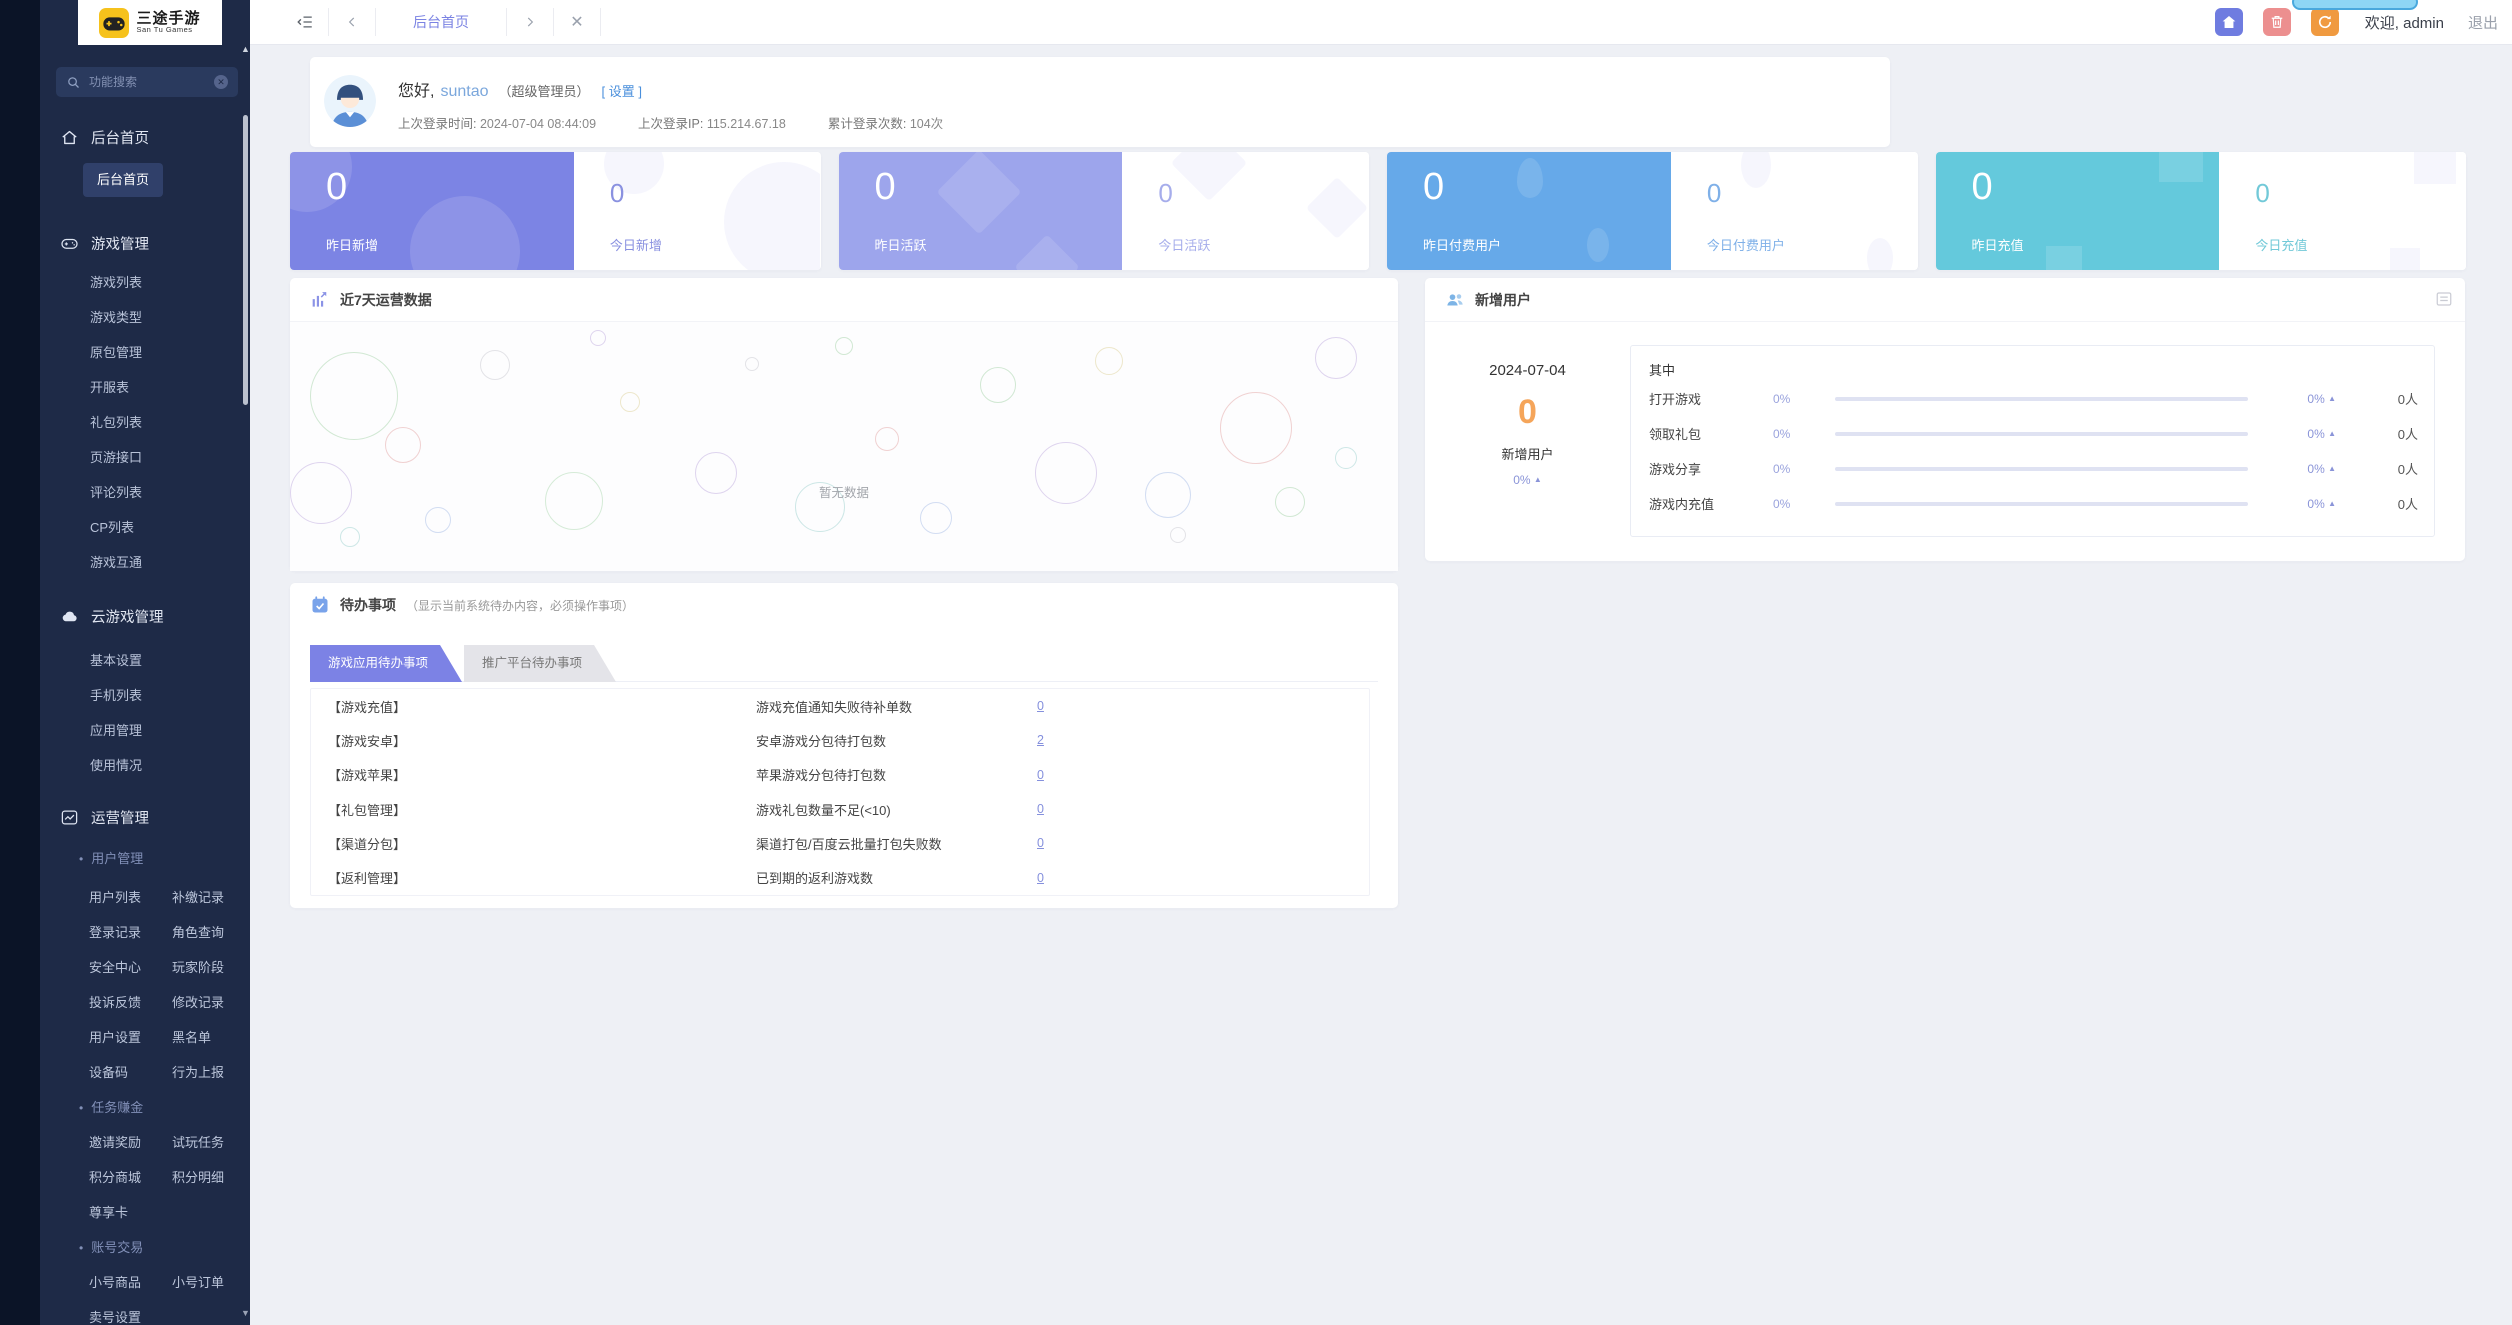 The width and height of the screenshot is (2512, 1325). Describe the element at coordinates (245, 49) in the screenshot. I see `scroll-up-arrow-icon: ▲` at that location.